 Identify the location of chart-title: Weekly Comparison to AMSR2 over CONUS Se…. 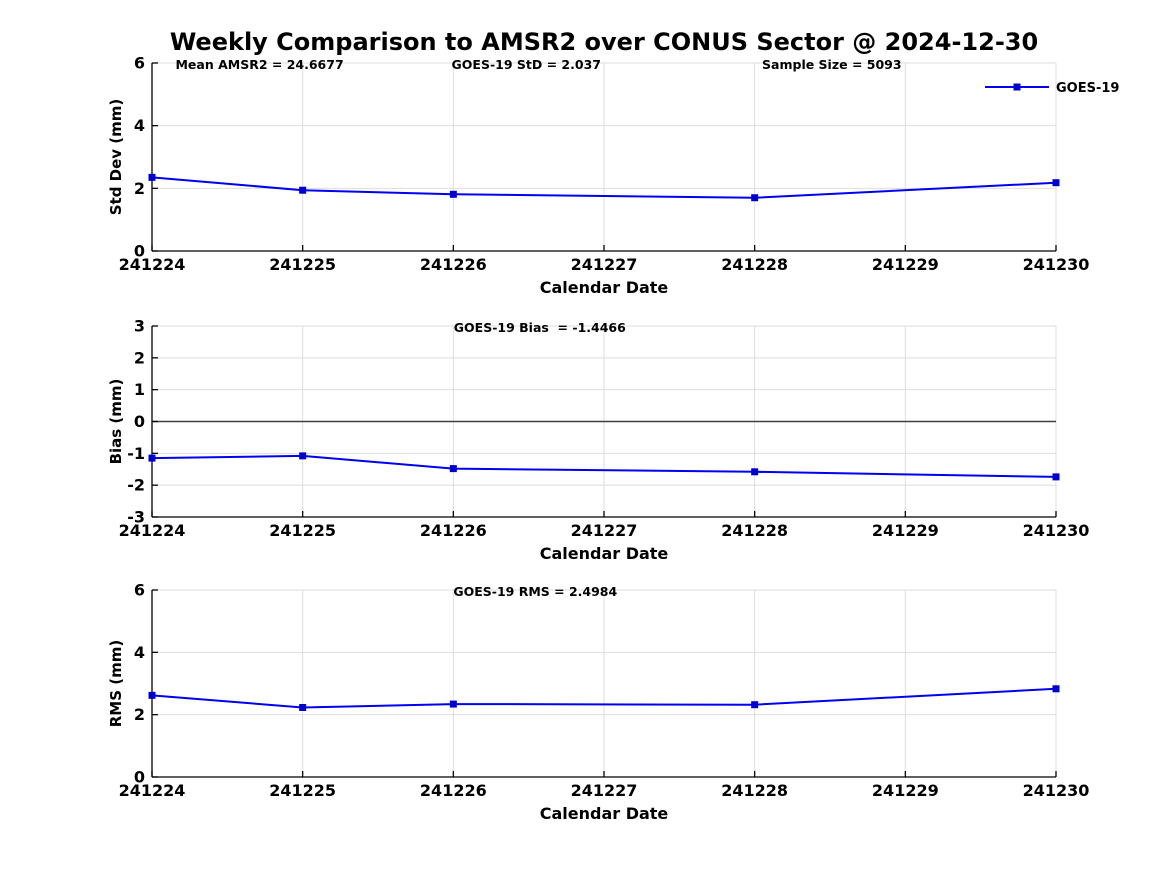
(604, 42).